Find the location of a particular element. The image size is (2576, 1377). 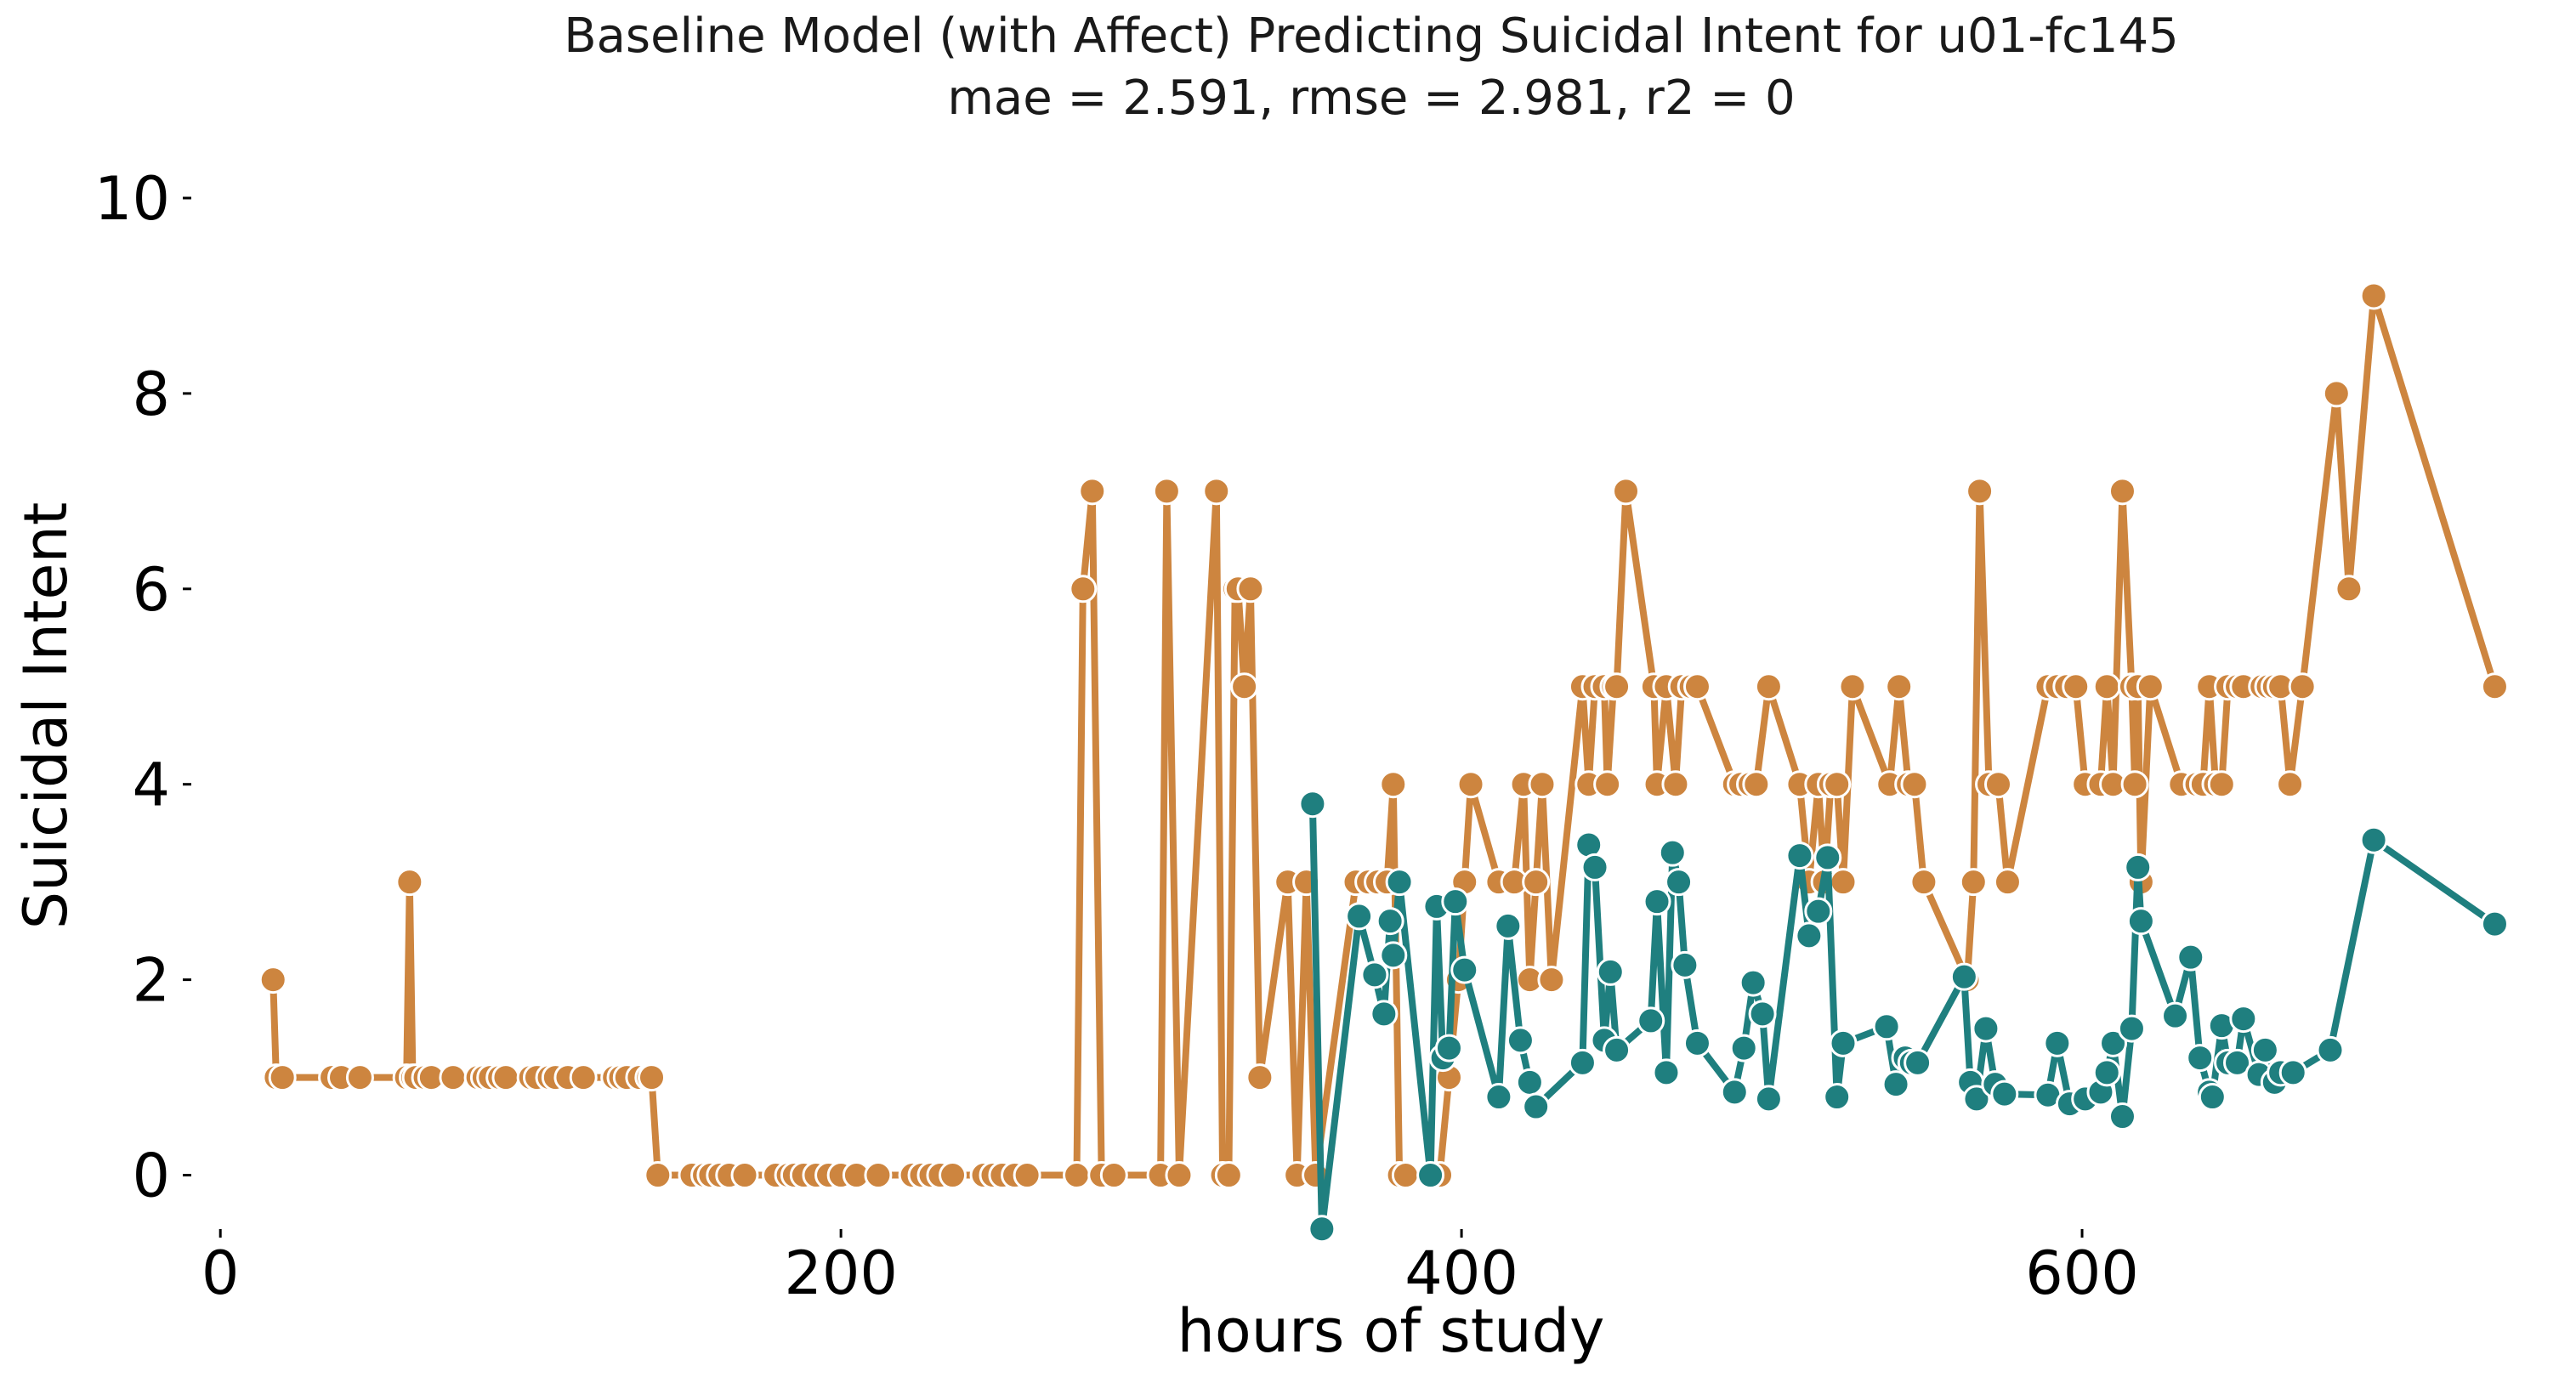

y-tick-label: 2 is located at coordinates (151, 981).